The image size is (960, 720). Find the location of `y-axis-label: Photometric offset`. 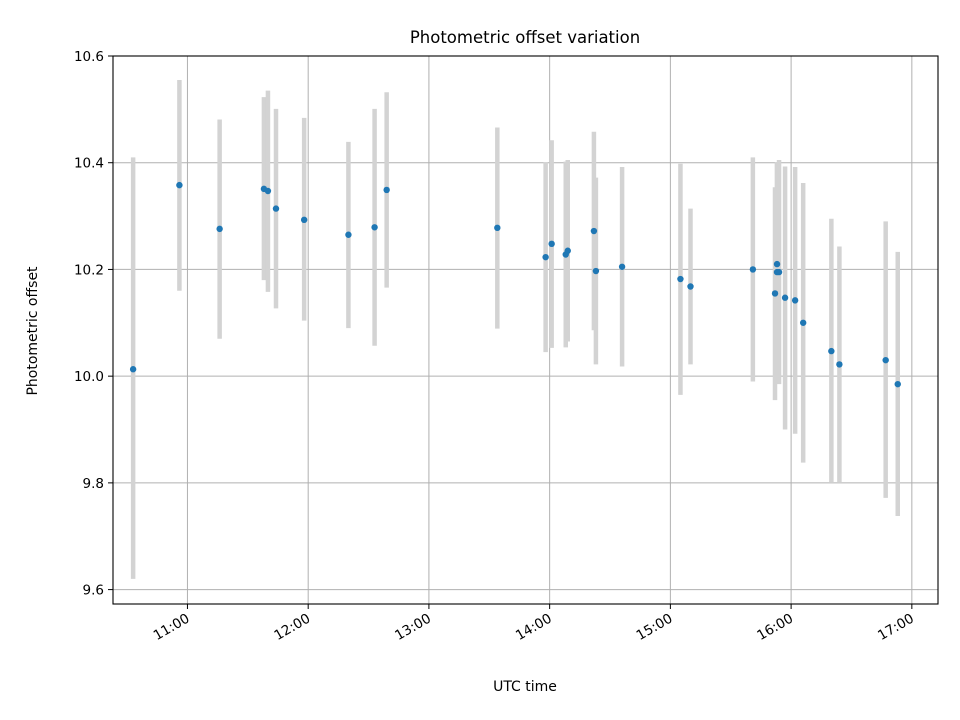

y-axis-label: Photometric offset is located at coordinates (33, 331).